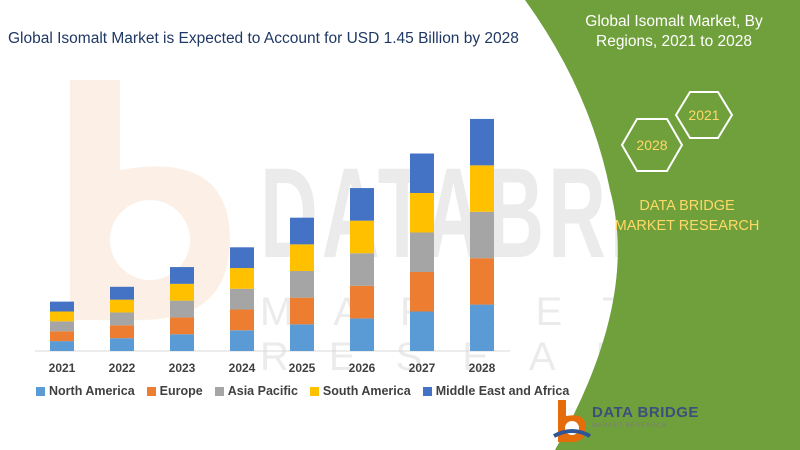 This screenshot has height=450, width=800. I want to click on x-tick-labels: 2021 2022 2023 2024 2025 2026 2027 2028, so click(272, 368).